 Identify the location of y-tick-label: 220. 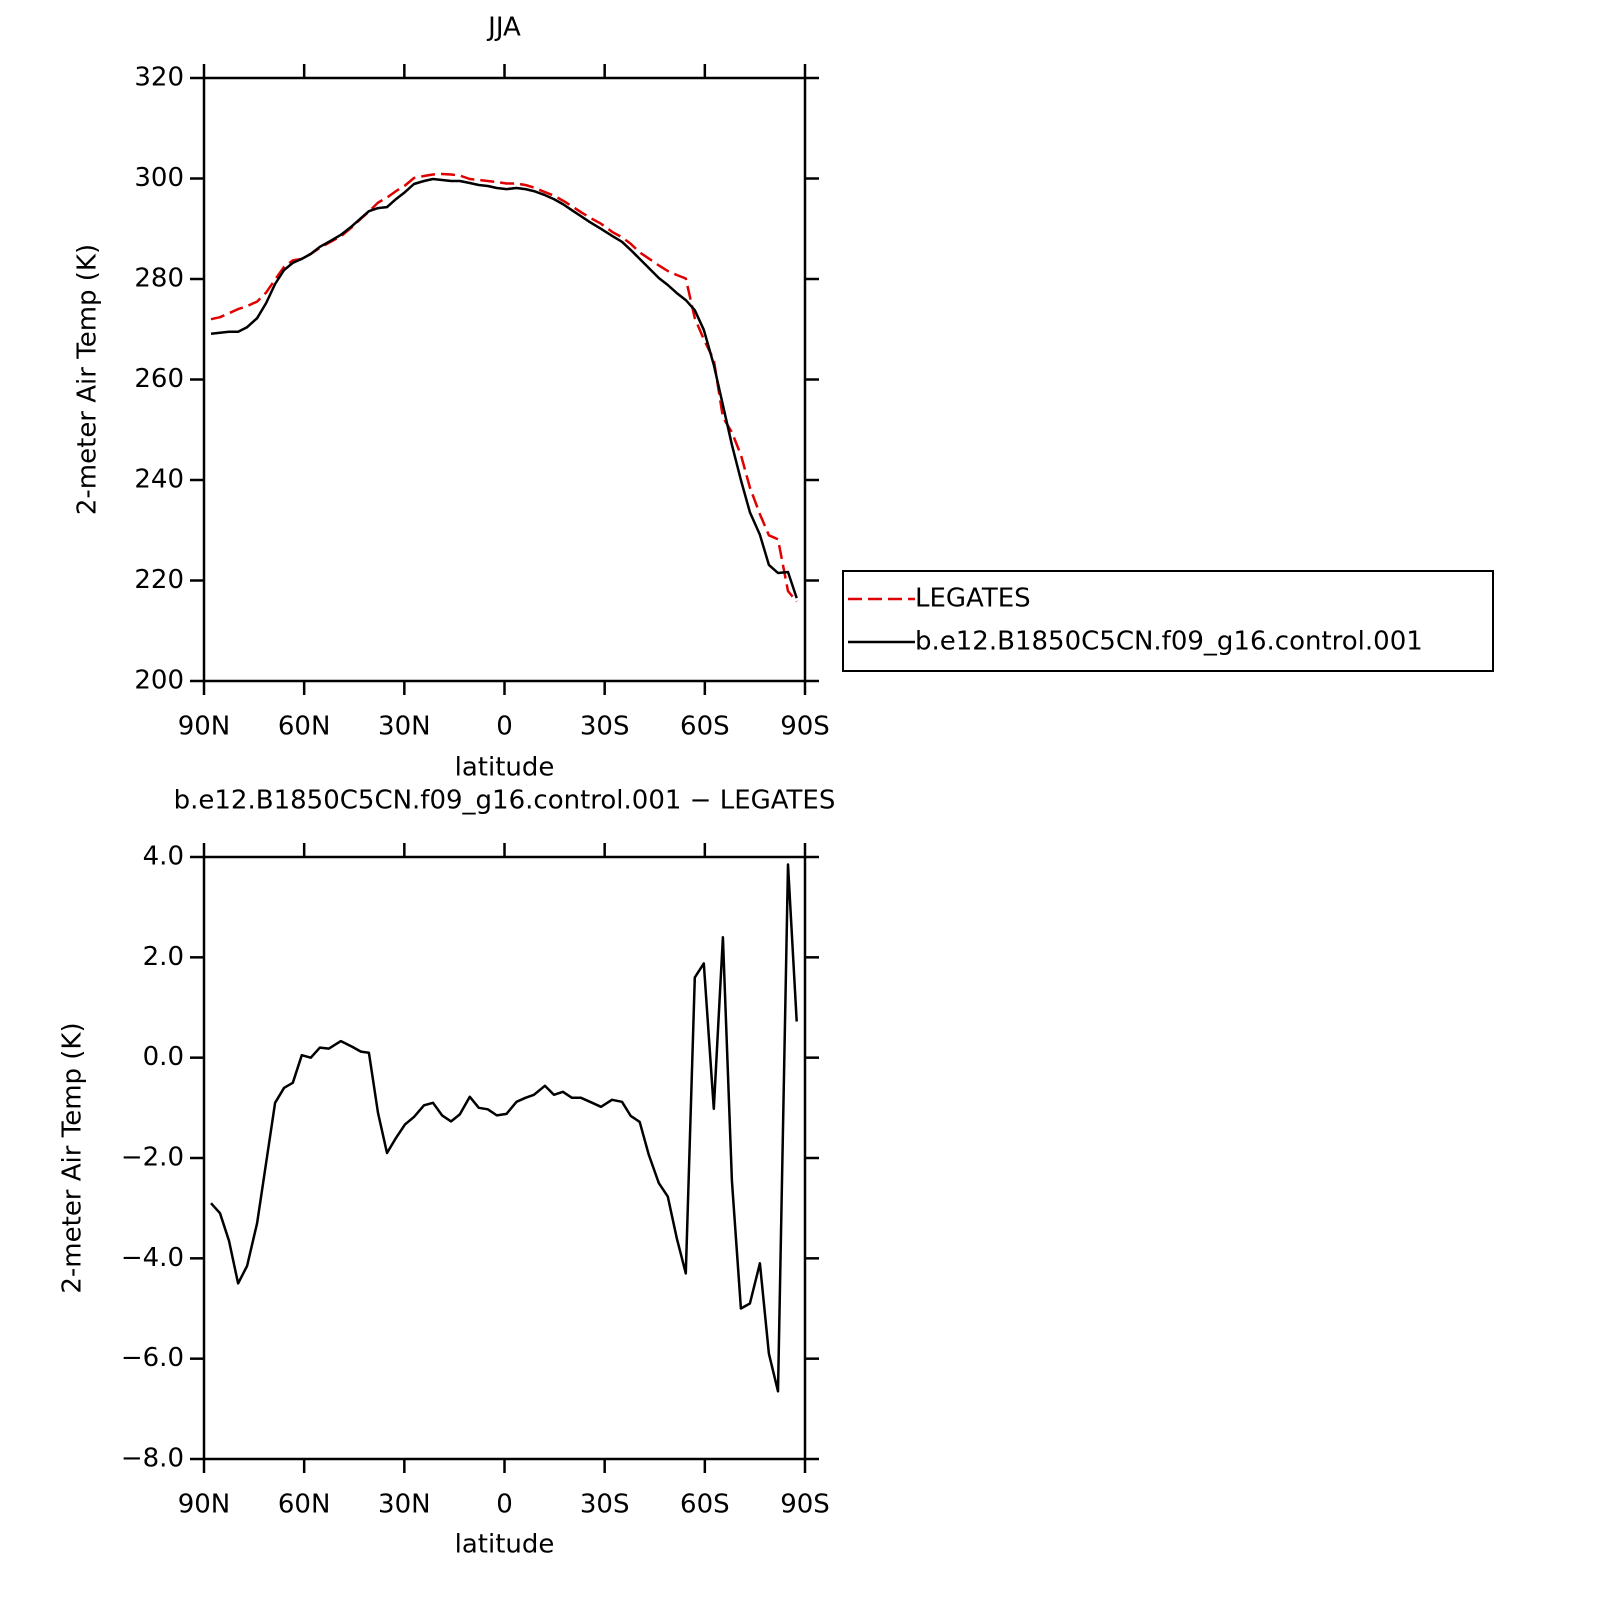
(159, 580).